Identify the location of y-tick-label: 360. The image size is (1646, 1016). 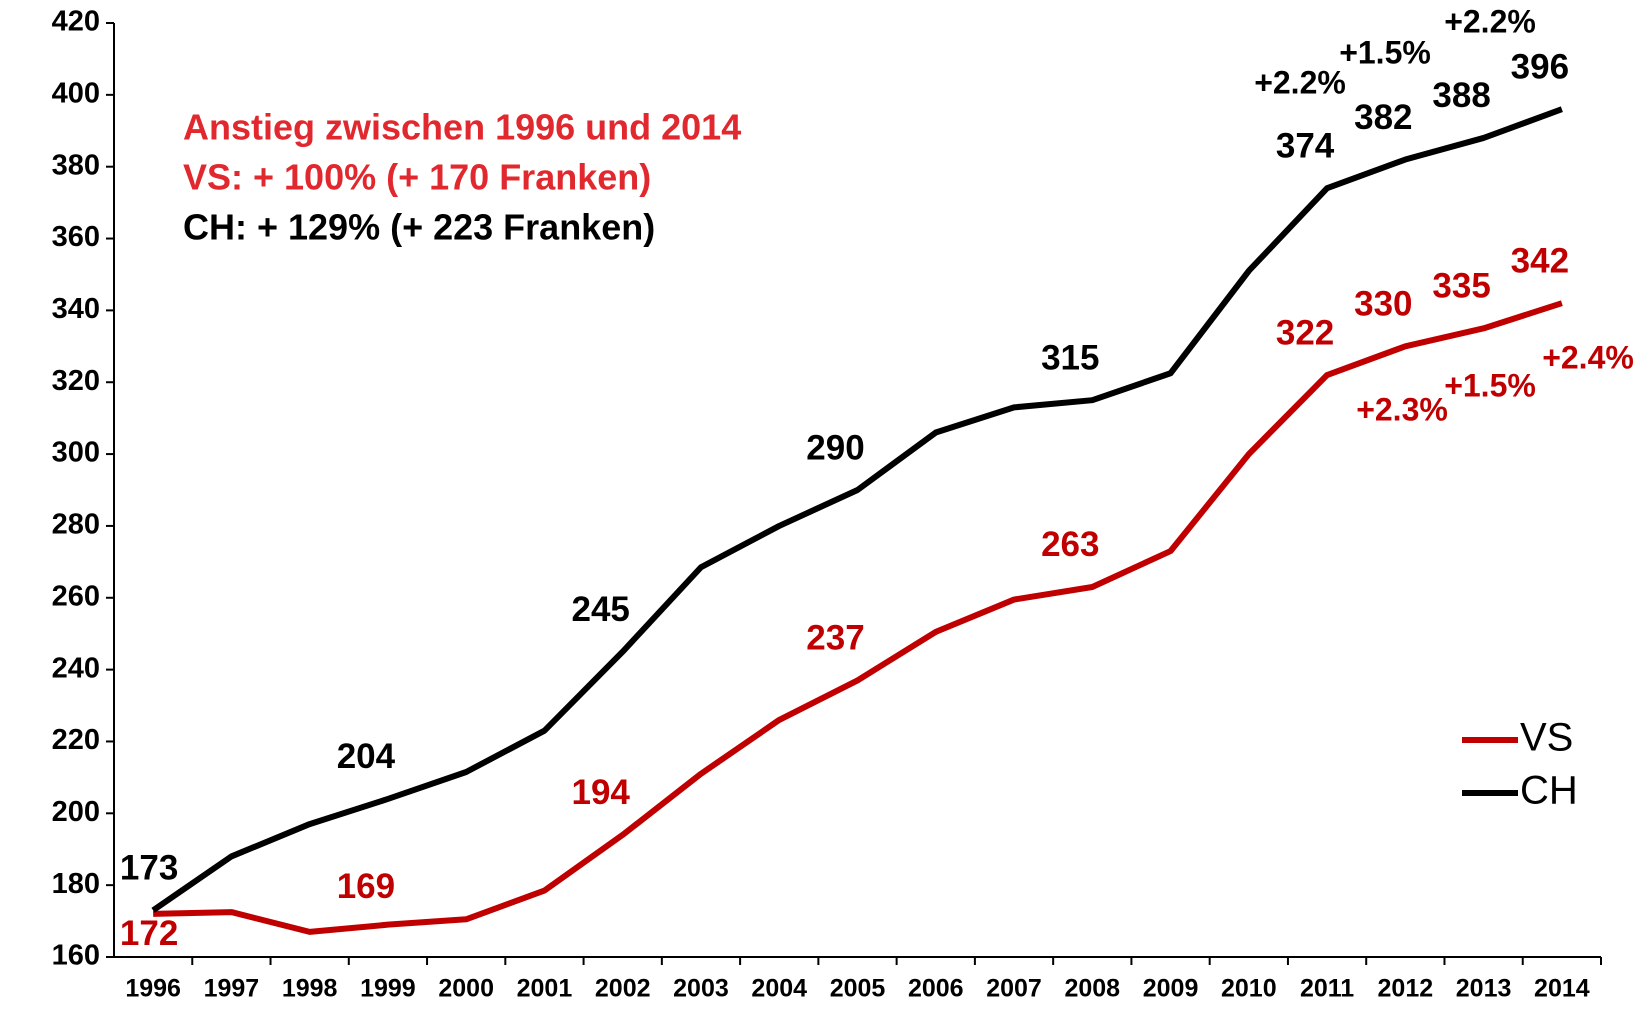
(76, 237).